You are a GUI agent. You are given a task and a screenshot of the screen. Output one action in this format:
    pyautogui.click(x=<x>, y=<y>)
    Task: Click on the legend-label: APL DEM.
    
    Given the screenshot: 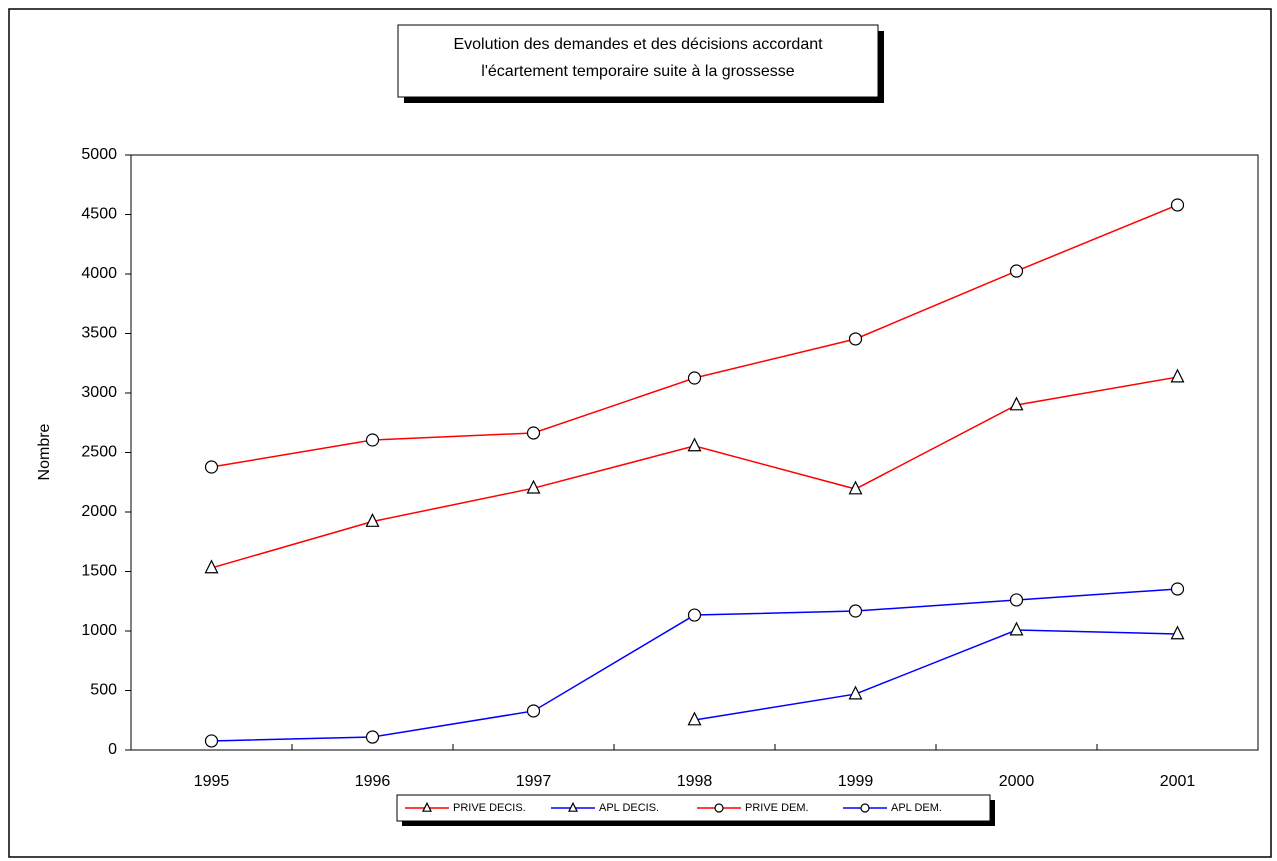 What is the action you would take?
    pyautogui.click(x=916, y=808)
    